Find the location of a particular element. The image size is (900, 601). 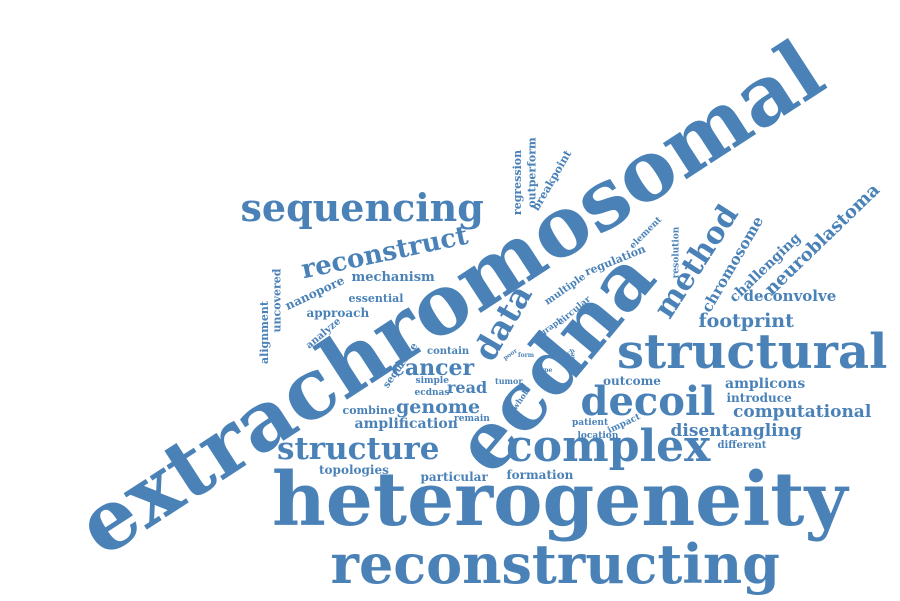

word-sequencing: sequencing is located at coordinates (362, 207).